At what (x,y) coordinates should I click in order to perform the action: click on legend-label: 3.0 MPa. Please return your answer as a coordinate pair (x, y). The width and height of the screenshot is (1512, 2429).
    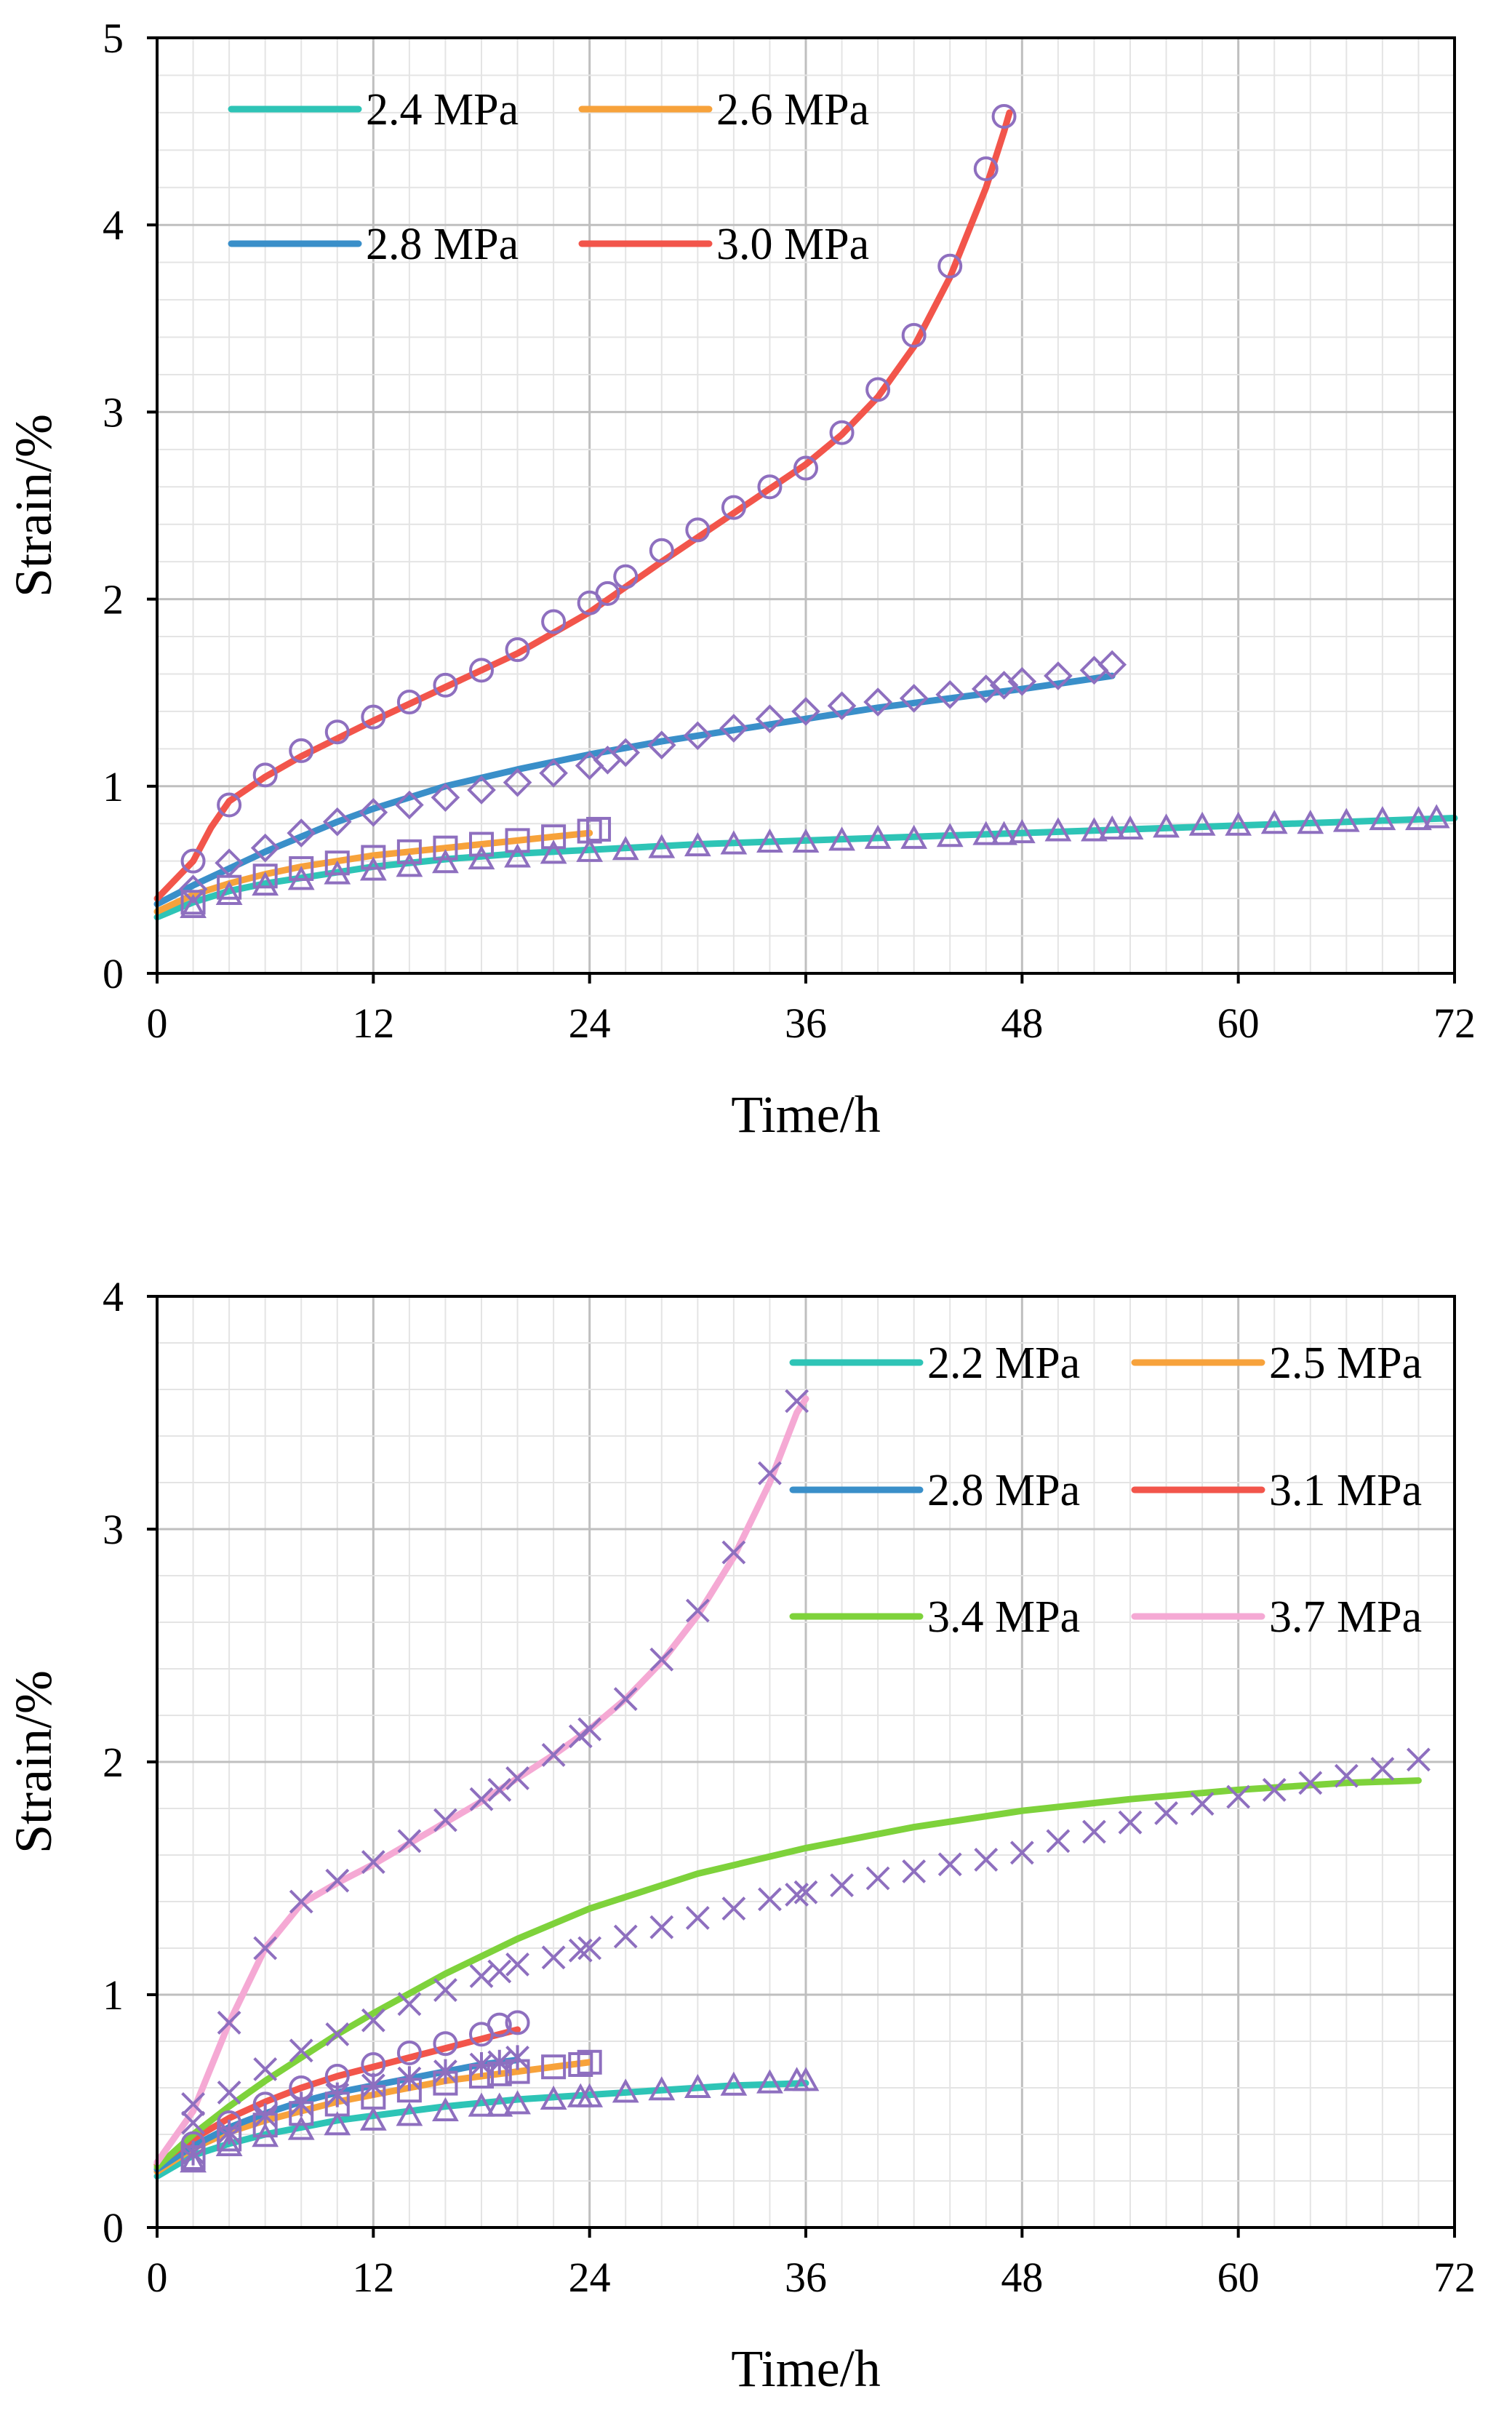
    Looking at the image, I should click on (792, 244).